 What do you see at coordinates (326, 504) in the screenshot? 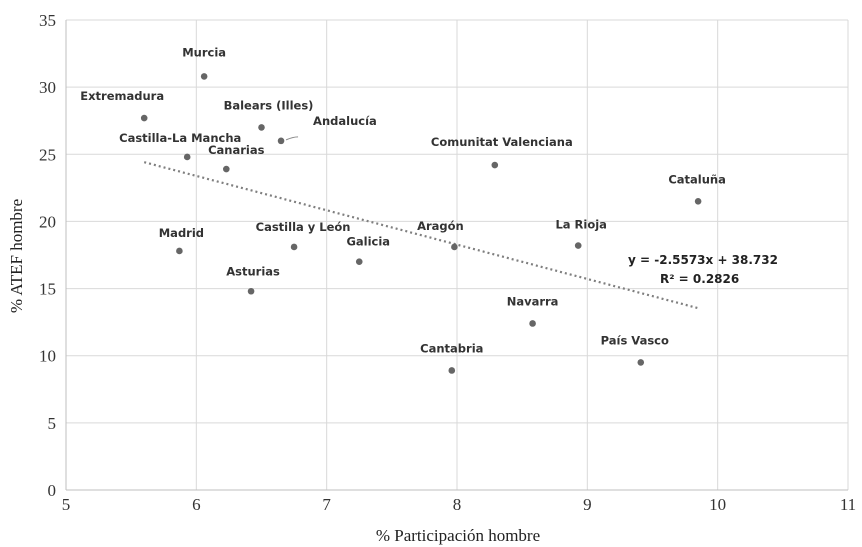
I see `x-tick-label: 7` at bounding box center [326, 504].